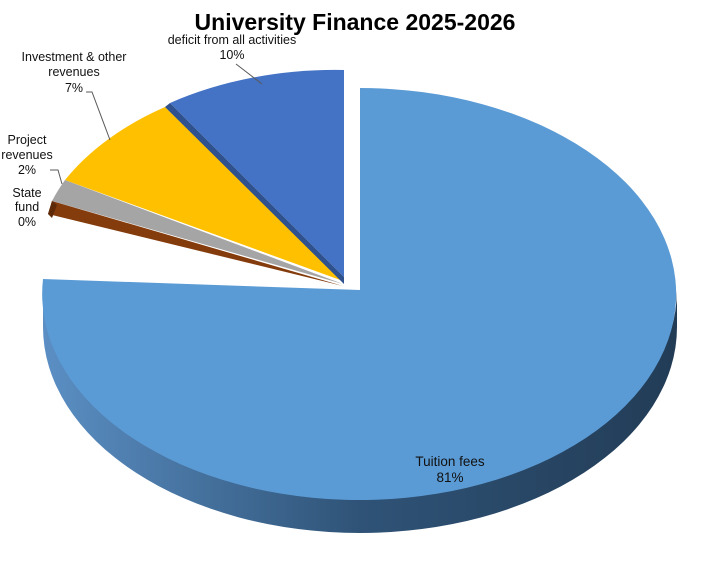  What do you see at coordinates (231, 55) in the screenshot?
I see `label-deficit-value: 10%` at bounding box center [231, 55].